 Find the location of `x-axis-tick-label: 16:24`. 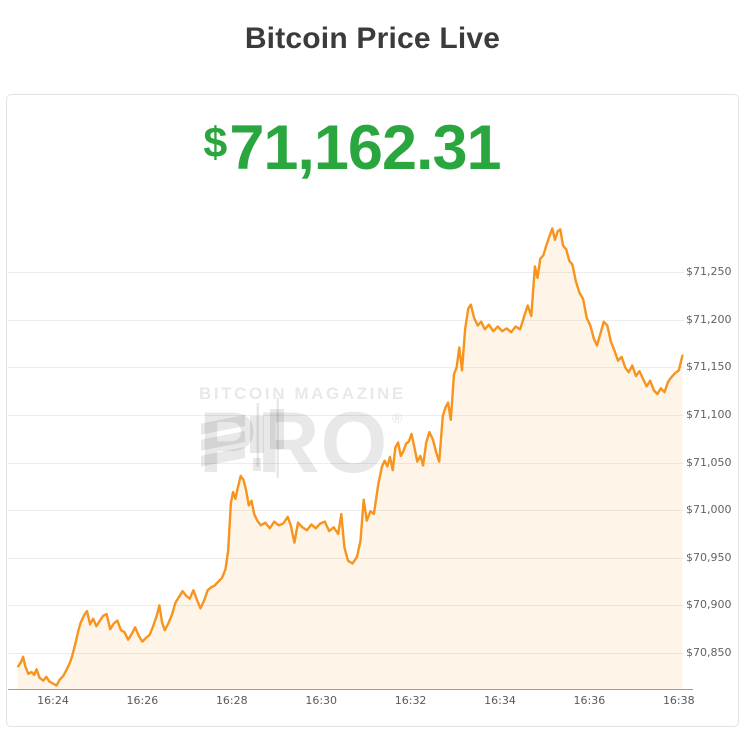

x-axis-tick-label: 16:24 is located at coordinates (53, 700).